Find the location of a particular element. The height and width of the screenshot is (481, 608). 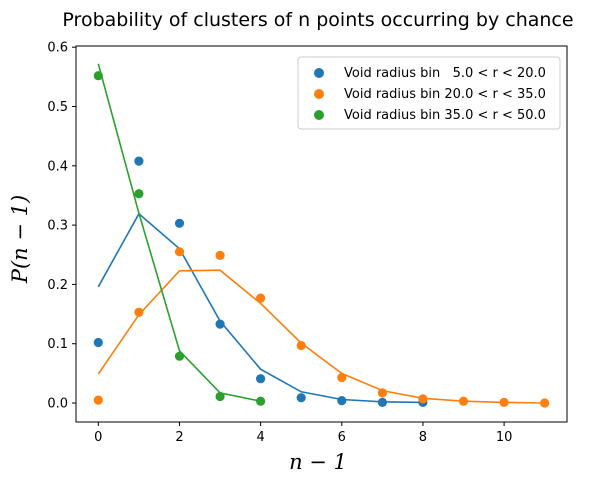

x-tick-label: 2 is located at coordinates (179, 437).